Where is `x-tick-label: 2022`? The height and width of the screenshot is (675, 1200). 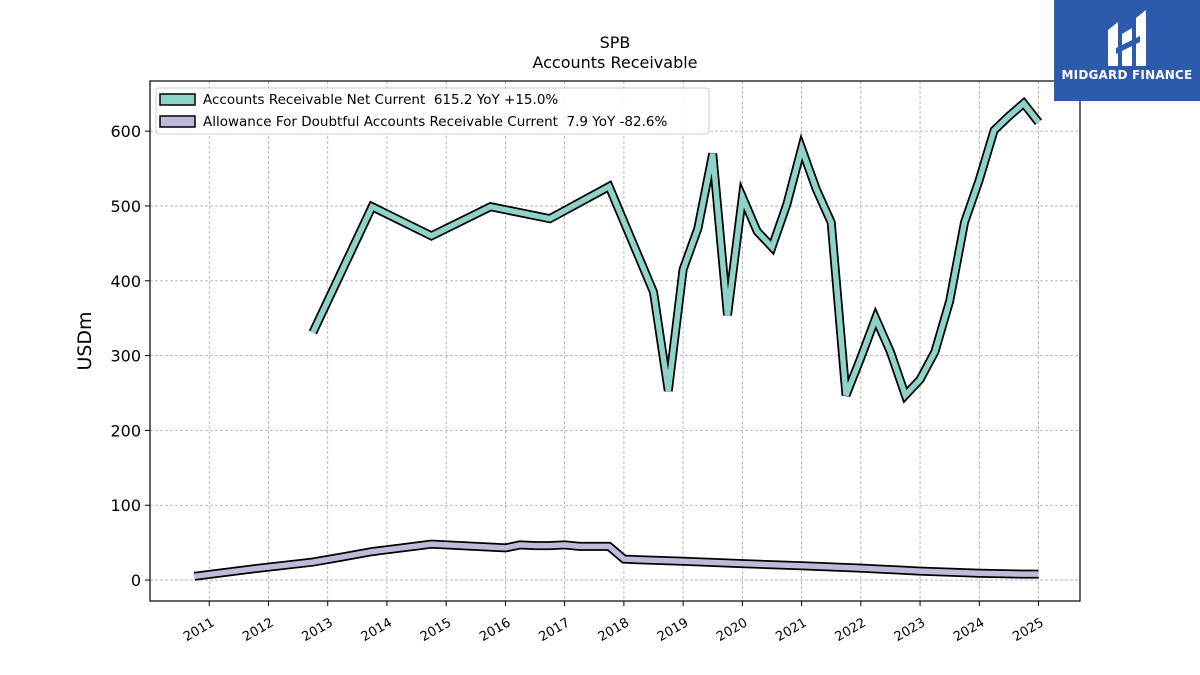
x-tick-label: 2022 is located at coordinates (851, 630).